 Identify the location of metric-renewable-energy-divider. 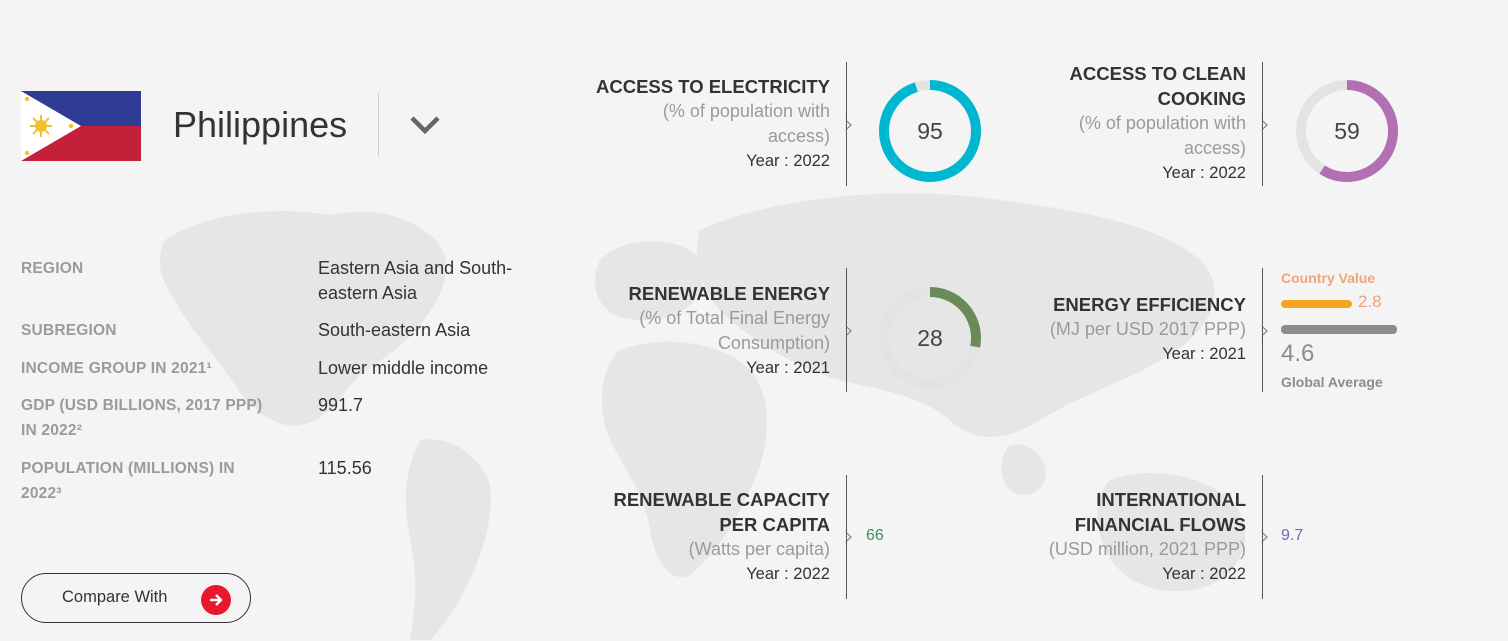
(846, 330).